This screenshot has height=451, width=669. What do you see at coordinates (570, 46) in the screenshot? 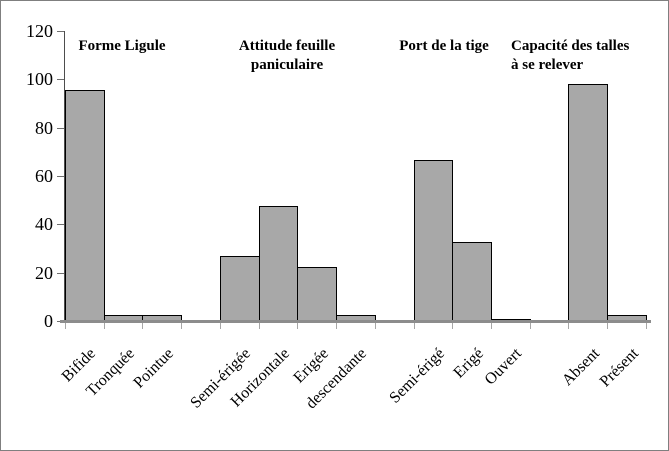
I see `group-title: Capacité des talles` at bounding box center [570, 46].